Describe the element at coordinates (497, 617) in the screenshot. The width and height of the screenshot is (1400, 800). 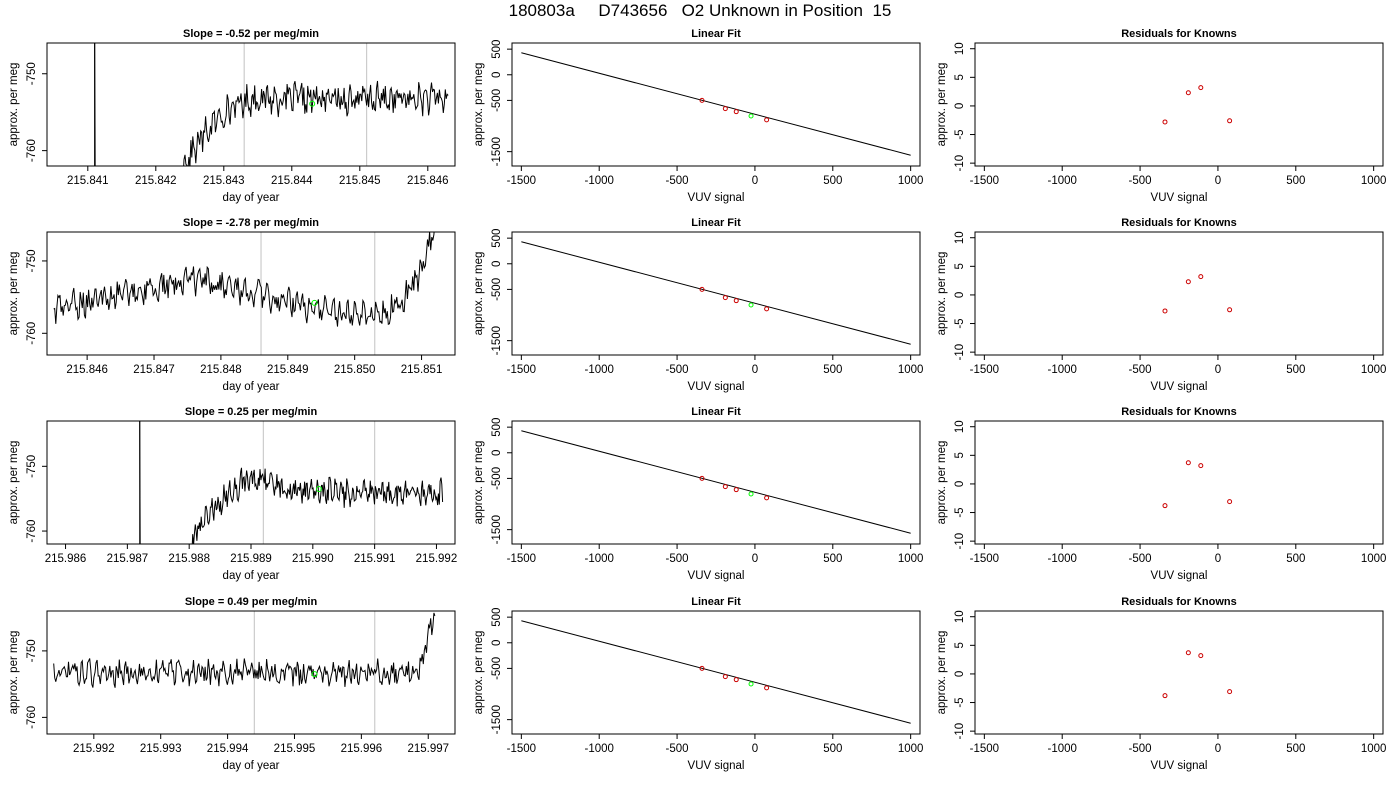
I see `y-tick-label: 500` at that location.